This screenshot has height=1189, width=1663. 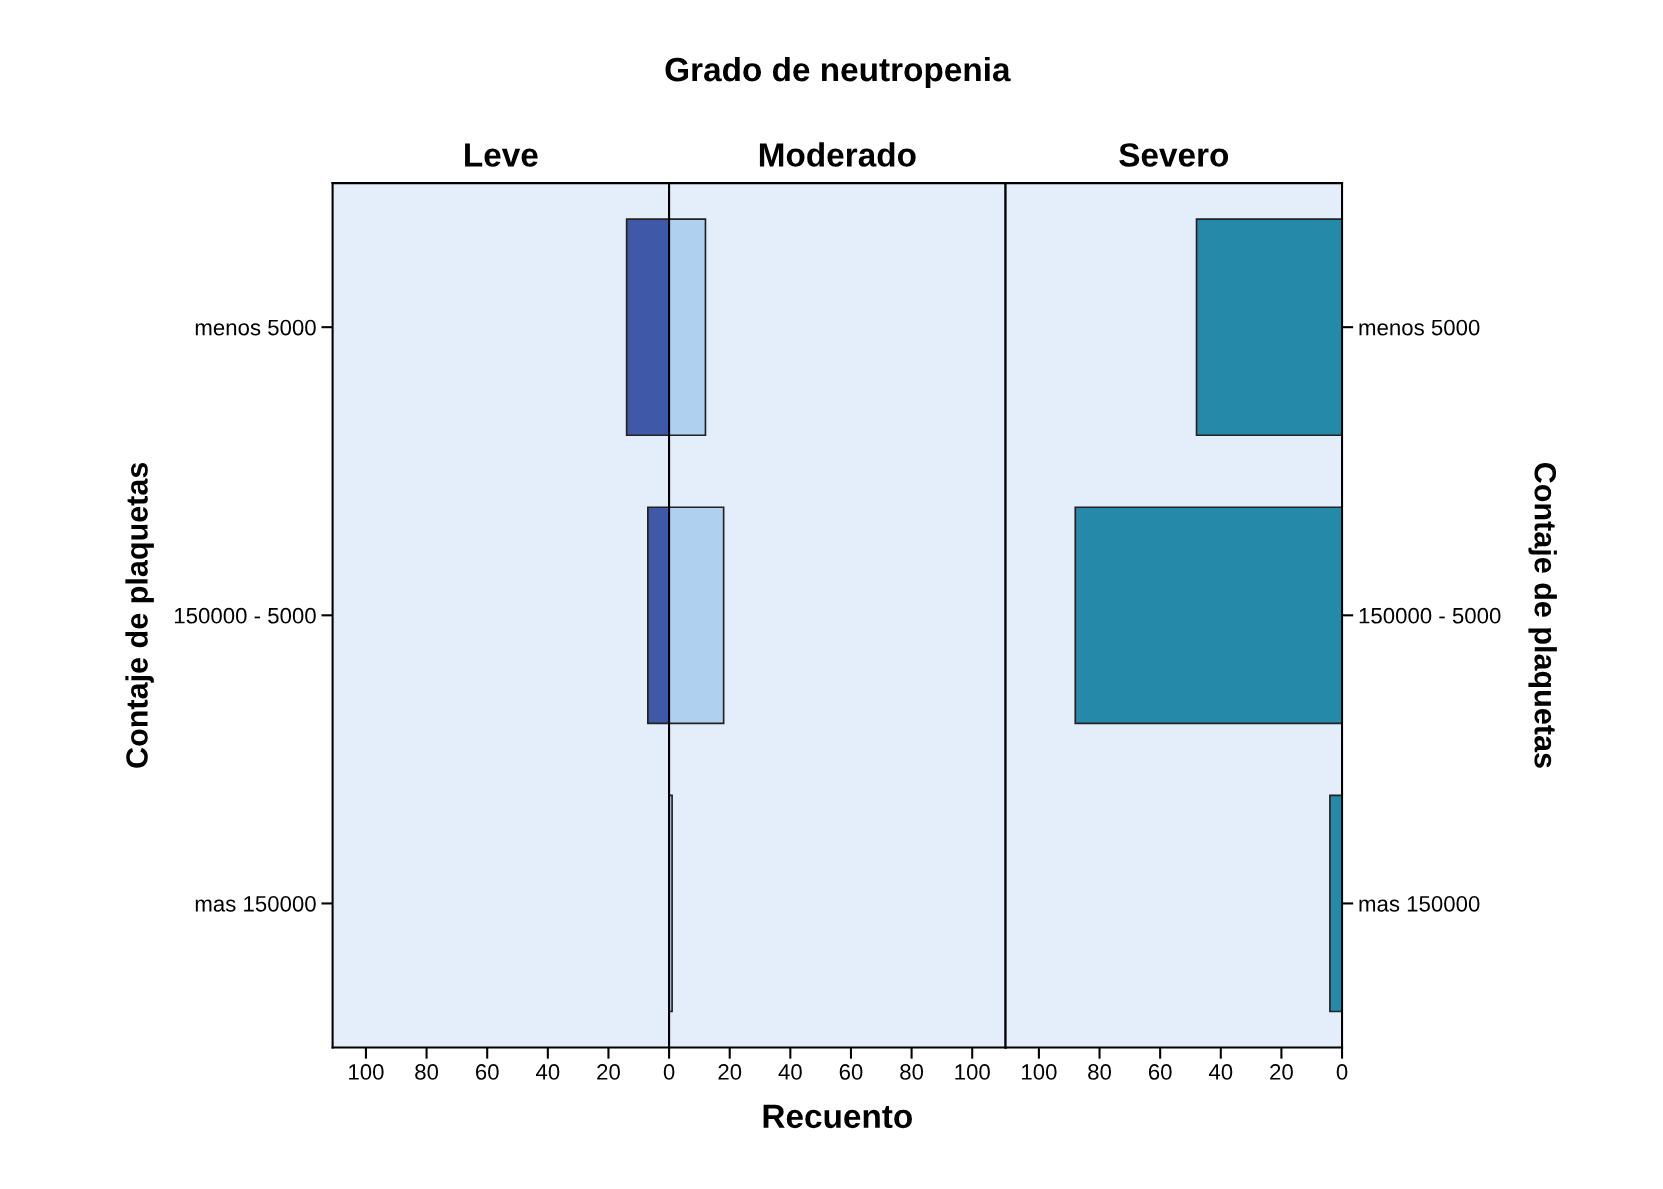 I want to click on chart-title: Moderado, so click(x=837, y=154).